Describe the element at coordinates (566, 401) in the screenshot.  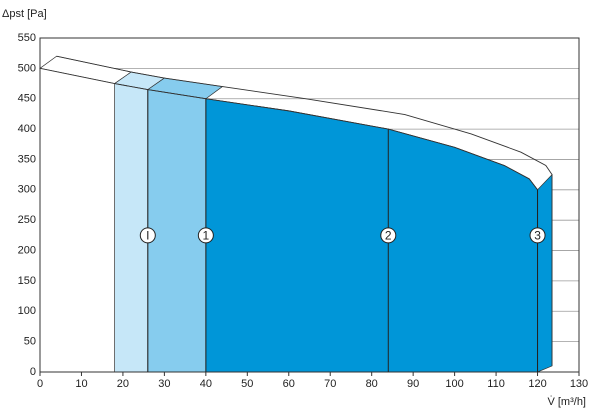
I see `x-axis-label: V̇ [m³/h]` at that location.